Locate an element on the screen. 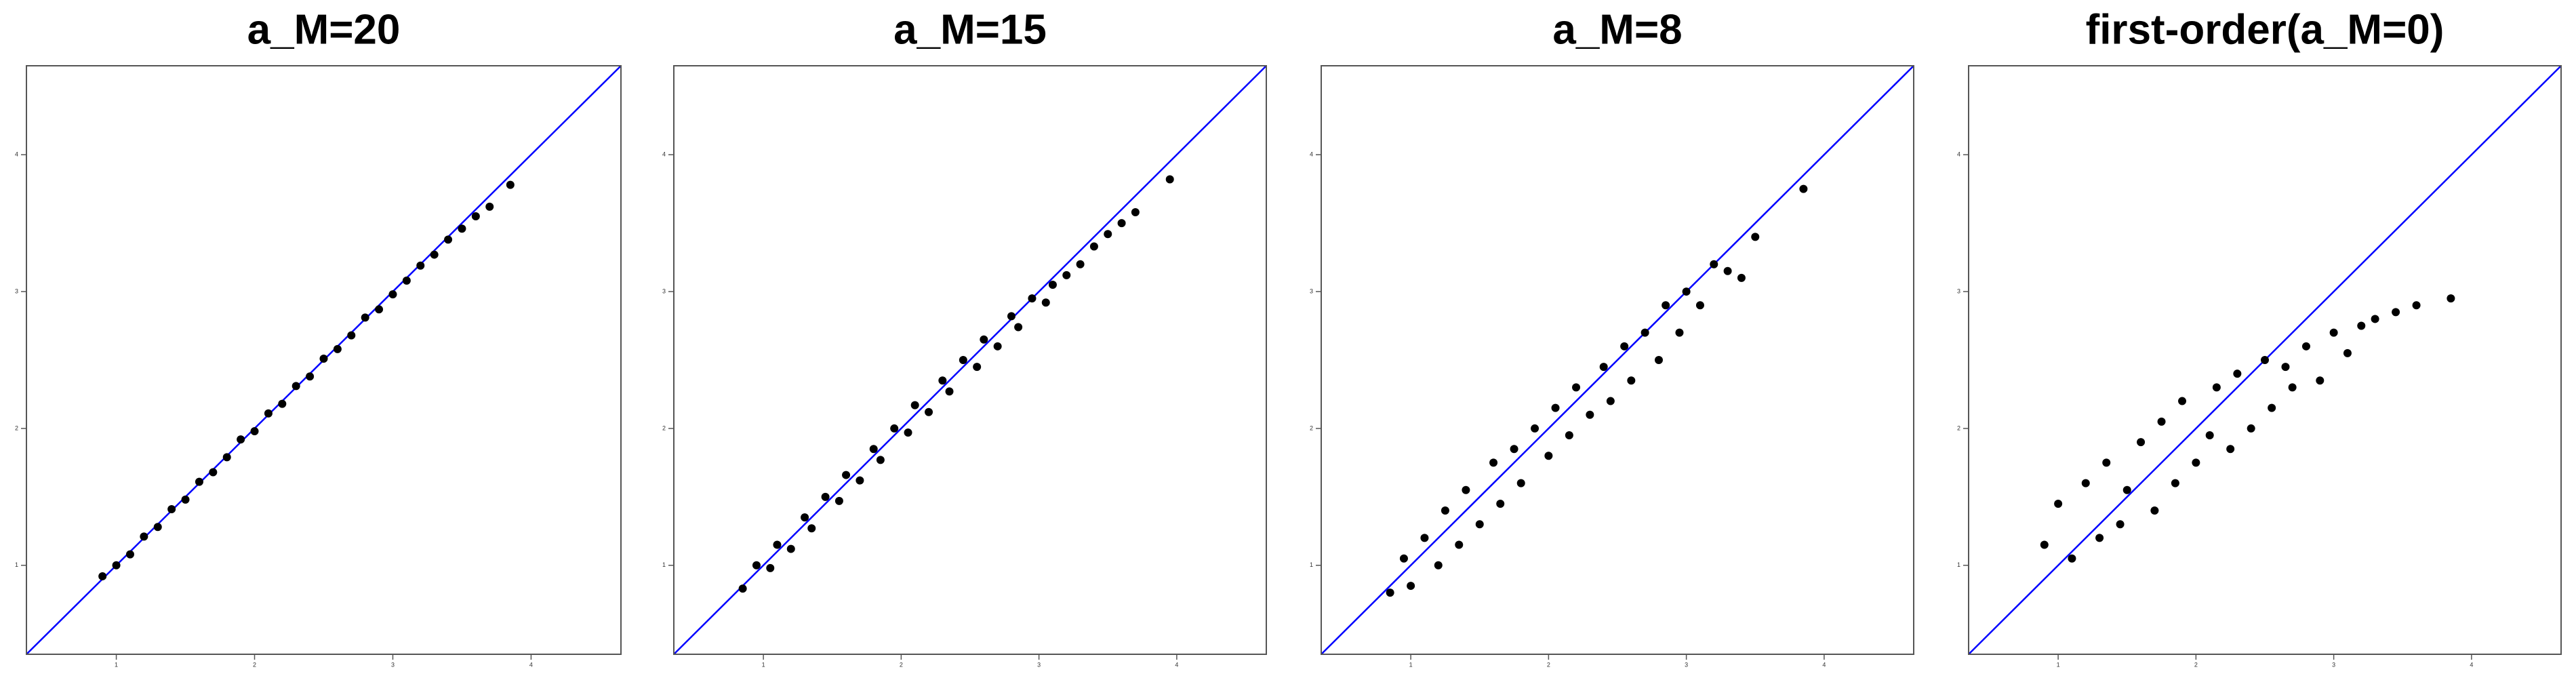 The height and width of the screenshot is (678, 2576). x-tick-label: 4 is located at coordinates (2471, 664).